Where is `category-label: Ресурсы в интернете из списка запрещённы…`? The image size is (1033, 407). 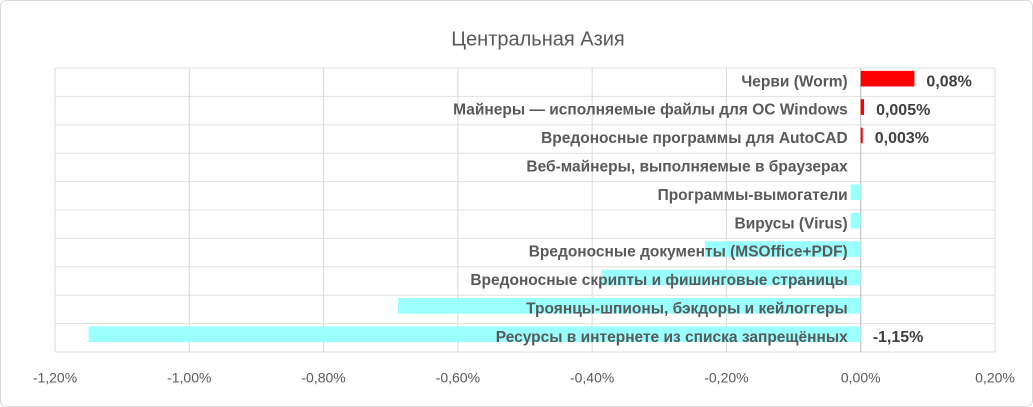 category-label: Ресурсы в интернете из списка запрещённы… is located at coordinates (672, 337).